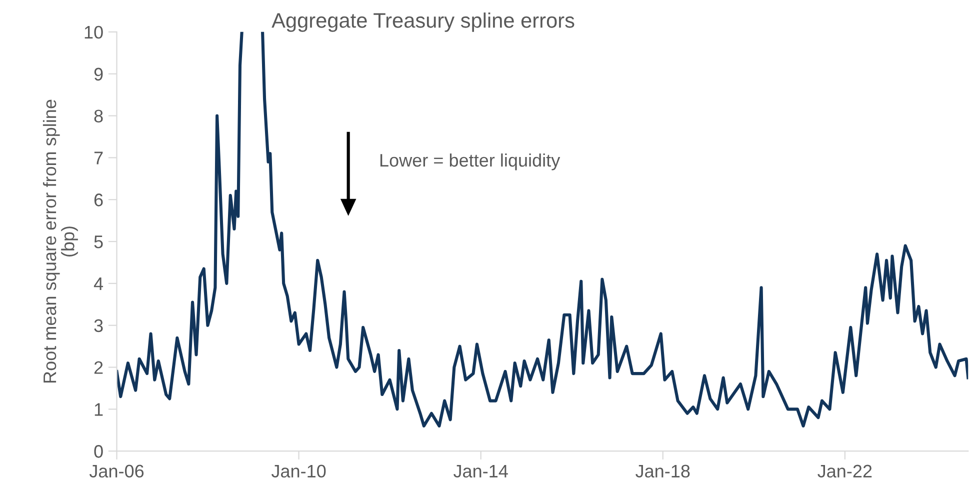  What do you see at coordinates (98, 451) in the screenshot?
I see `y-tick-label: 0` at bounding box center [98, 451].